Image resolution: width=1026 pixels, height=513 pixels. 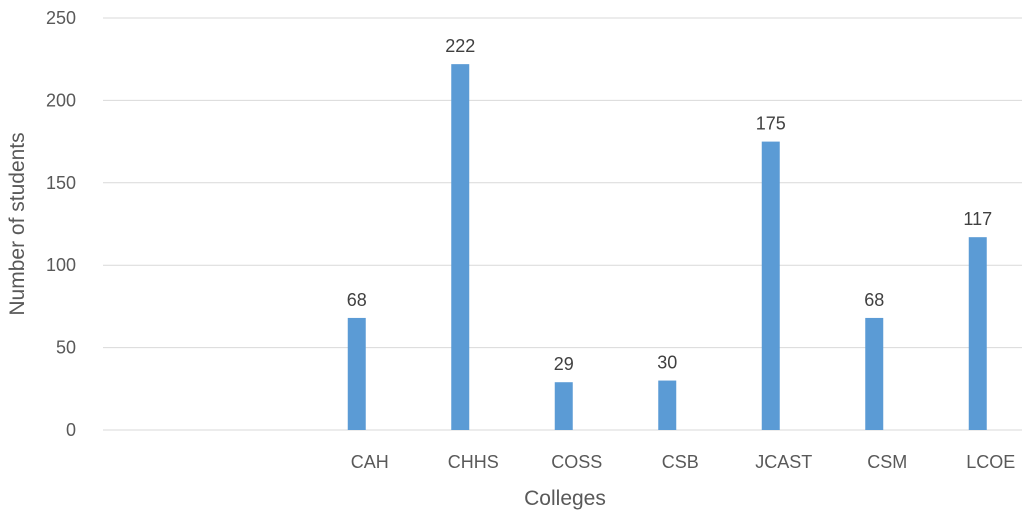 I want to click on x-tick-label: LCOE, so click(x=990, y=462).